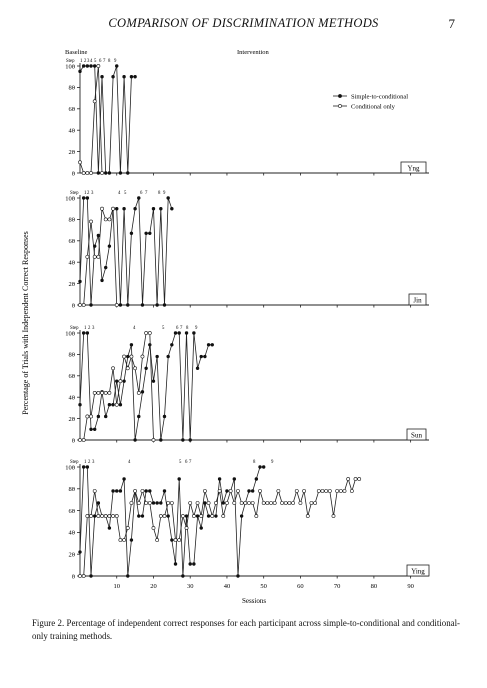 The image size is (487, 688). Describe the element at coordinates (91, 61) in the screenshot. I see `step-label: 4` at that location.